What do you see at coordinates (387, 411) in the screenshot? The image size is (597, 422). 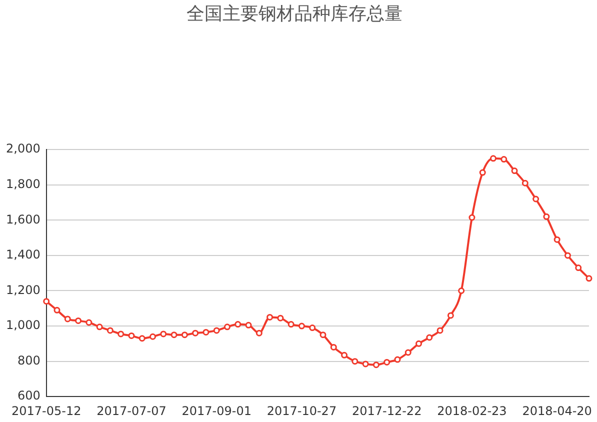 I see `x-tick-label: 2017-12-22` at bounding box center [387, 411].